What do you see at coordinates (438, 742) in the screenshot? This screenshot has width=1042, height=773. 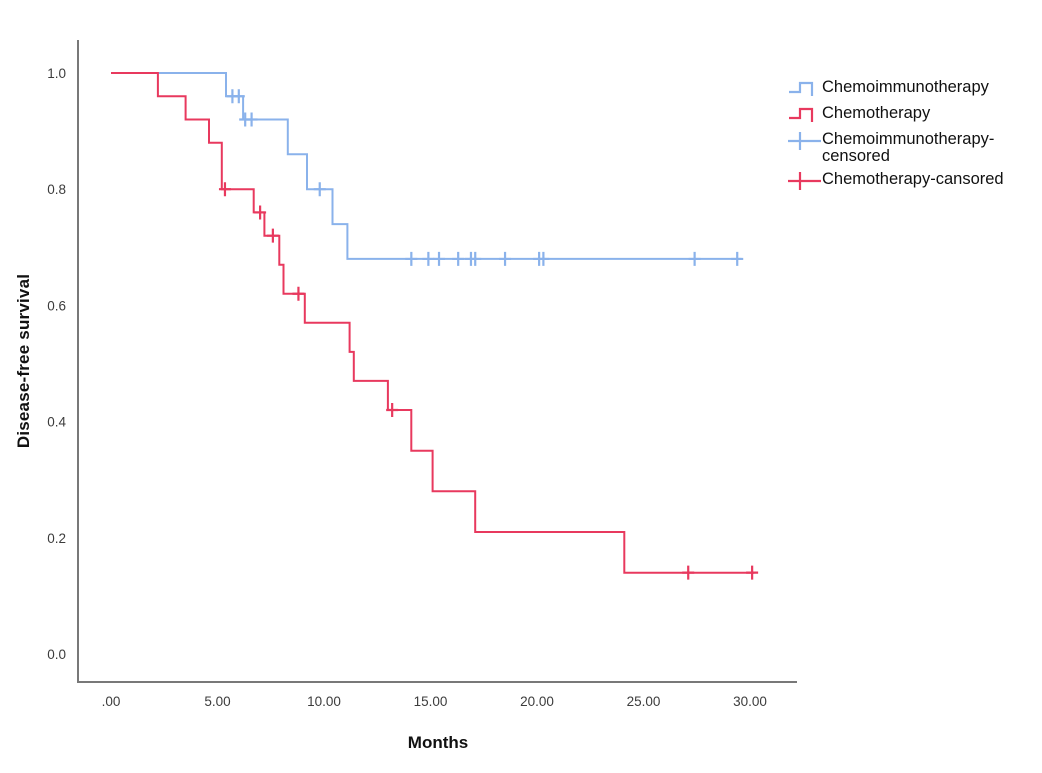 I see `x-axis-title: Months` at bounding box center [438, 742].